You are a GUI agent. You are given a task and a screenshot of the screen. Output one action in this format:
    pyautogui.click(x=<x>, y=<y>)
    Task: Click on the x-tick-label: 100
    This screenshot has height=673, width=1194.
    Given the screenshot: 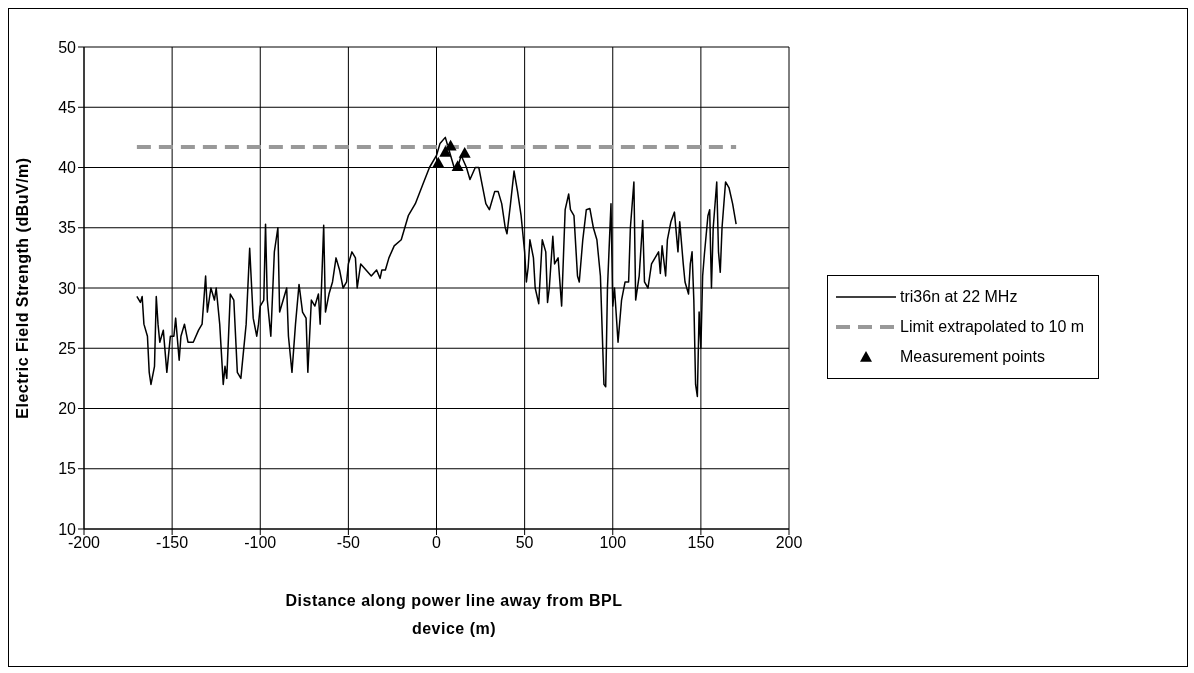 What is the action you would take?
    pyautogui.click(x=613, y=543)
    